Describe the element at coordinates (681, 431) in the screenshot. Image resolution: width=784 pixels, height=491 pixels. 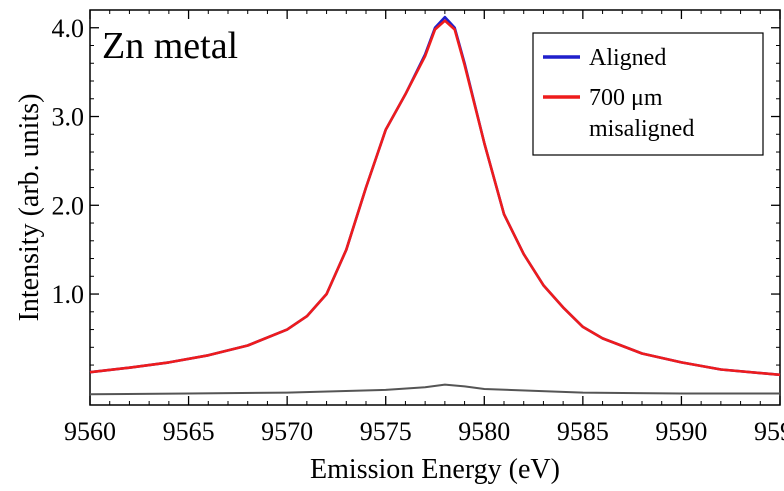
I see `x-tick-label-6: 9590` at that location.